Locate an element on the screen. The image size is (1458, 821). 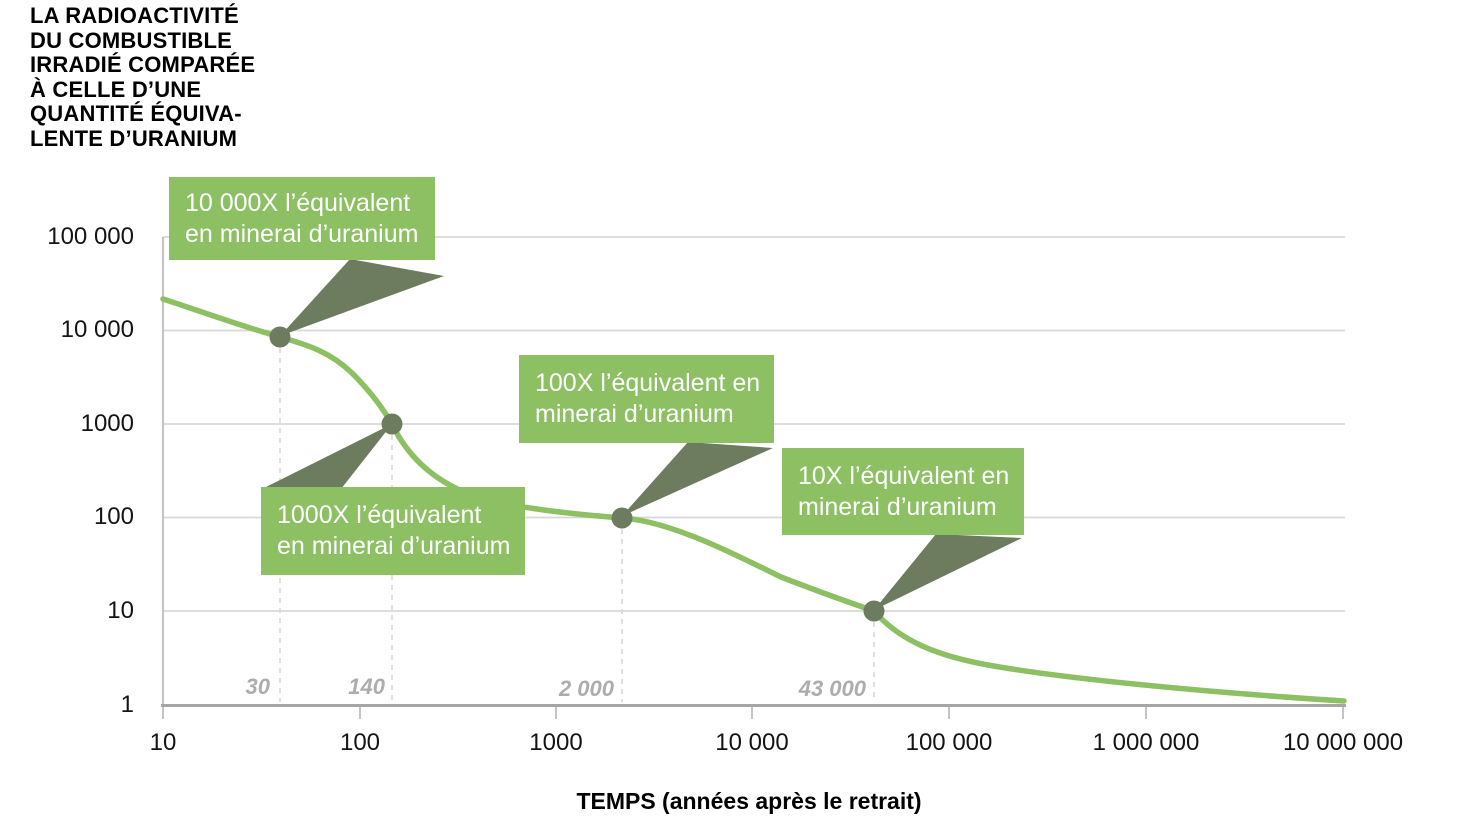
x-tick-label-100: 100 is located at coordinates (360, 742).